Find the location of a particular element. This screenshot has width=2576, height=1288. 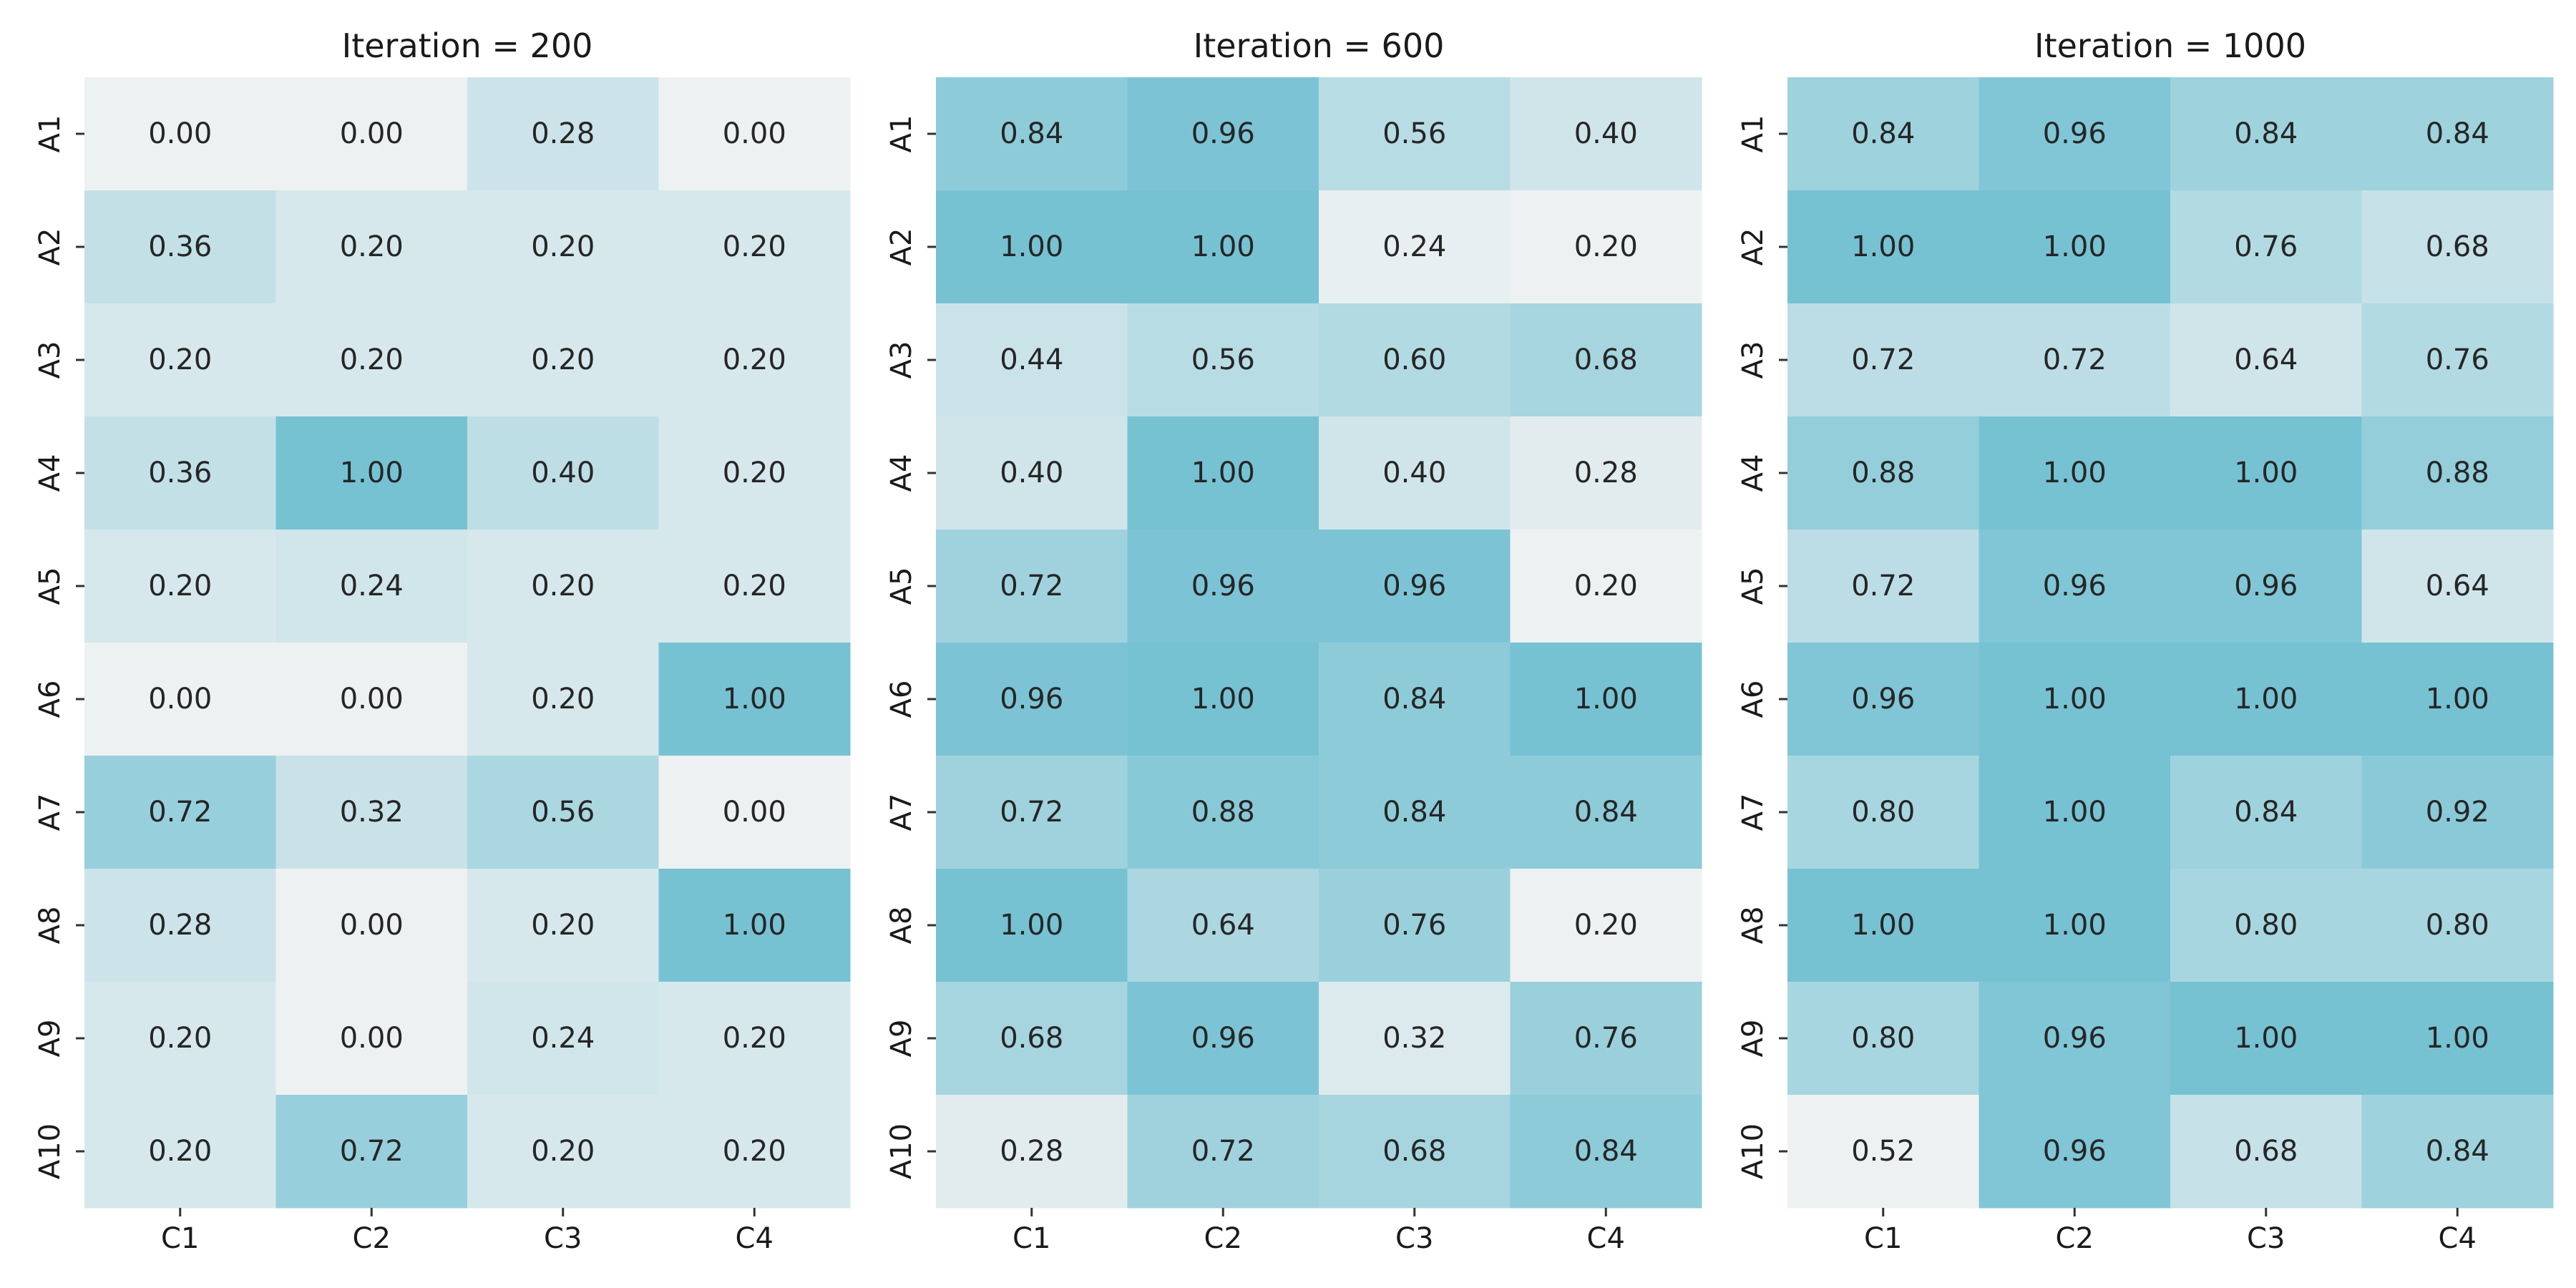

cell-value-label: 0.64 is located at coordinates (2457, 586).